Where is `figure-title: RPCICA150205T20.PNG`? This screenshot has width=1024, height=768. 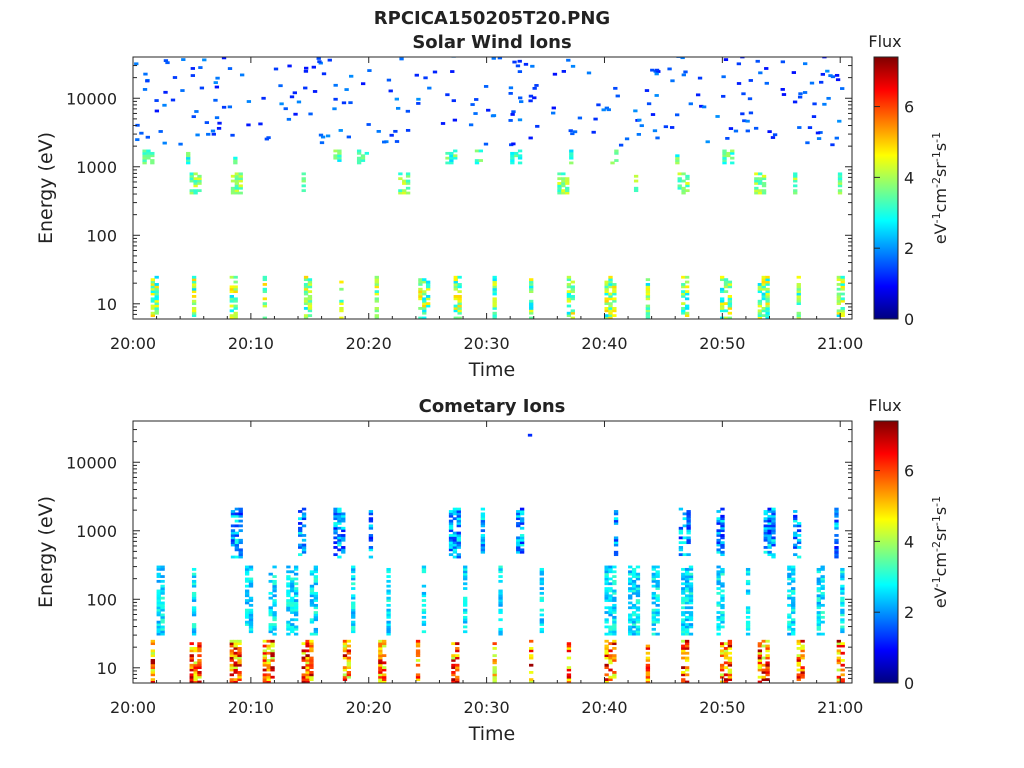
figure-title: RPCICA150205T20.PNG is located at coordinates (492, 18).